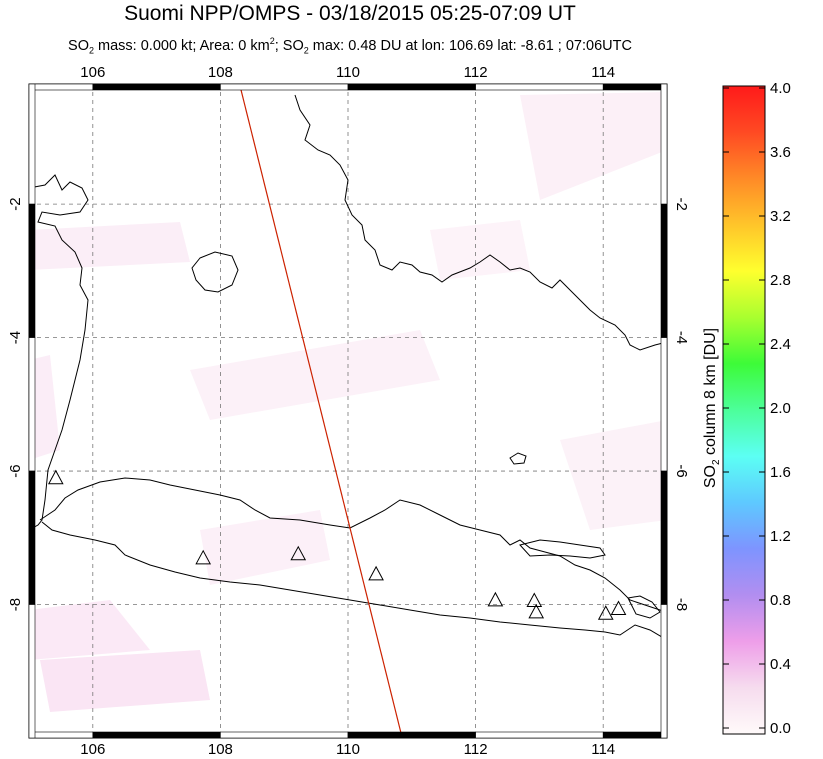  I want to click on colorbar-tick-label: 0.4, so click(780, 664).